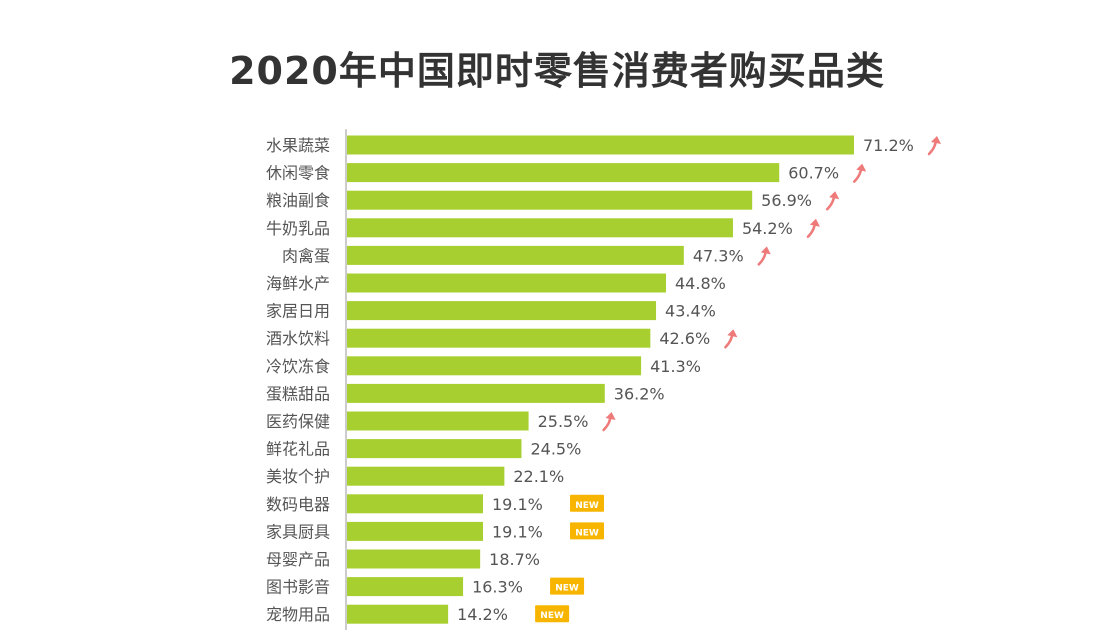 This screenshot has height=635, width=1114. I want to click on category-label: 粮油副食, so click(298, 200).